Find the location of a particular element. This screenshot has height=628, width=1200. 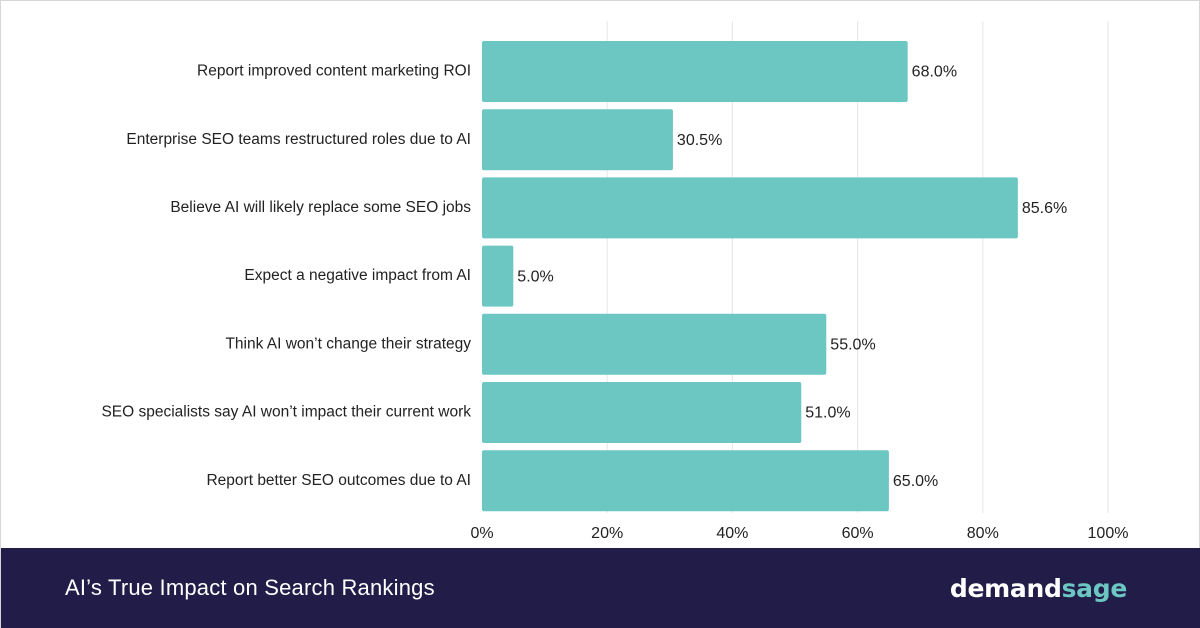

data-label: 51.0% is located at coordinates (827, 413).